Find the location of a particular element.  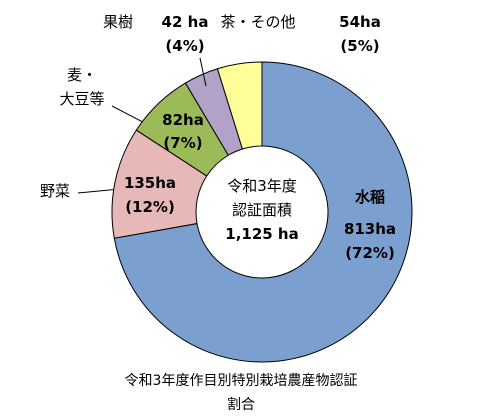

category-label: 茶・その他 is located at coordinates (258, 22).